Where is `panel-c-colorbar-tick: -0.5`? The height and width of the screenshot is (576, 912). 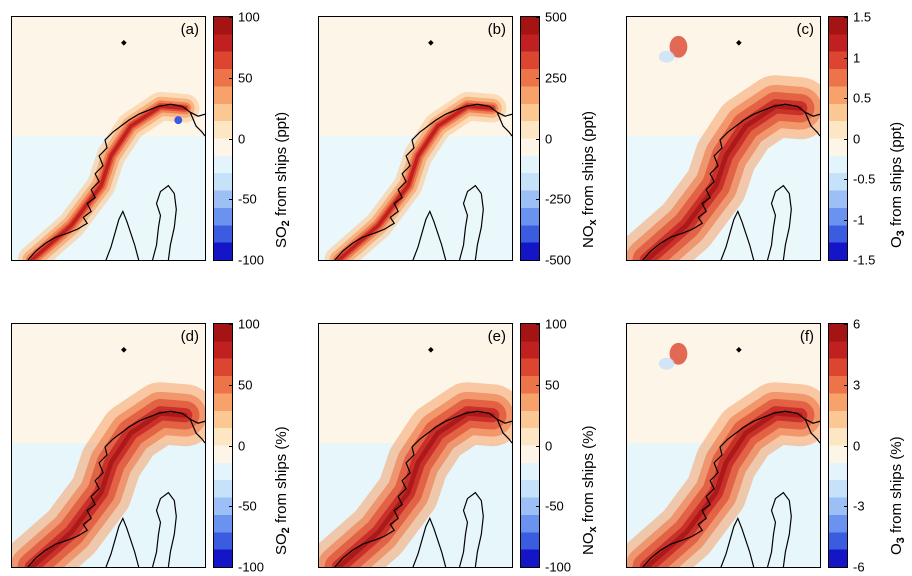
panel-c-colorbar-tick: -0.5 is located at coordinates (864, 179).